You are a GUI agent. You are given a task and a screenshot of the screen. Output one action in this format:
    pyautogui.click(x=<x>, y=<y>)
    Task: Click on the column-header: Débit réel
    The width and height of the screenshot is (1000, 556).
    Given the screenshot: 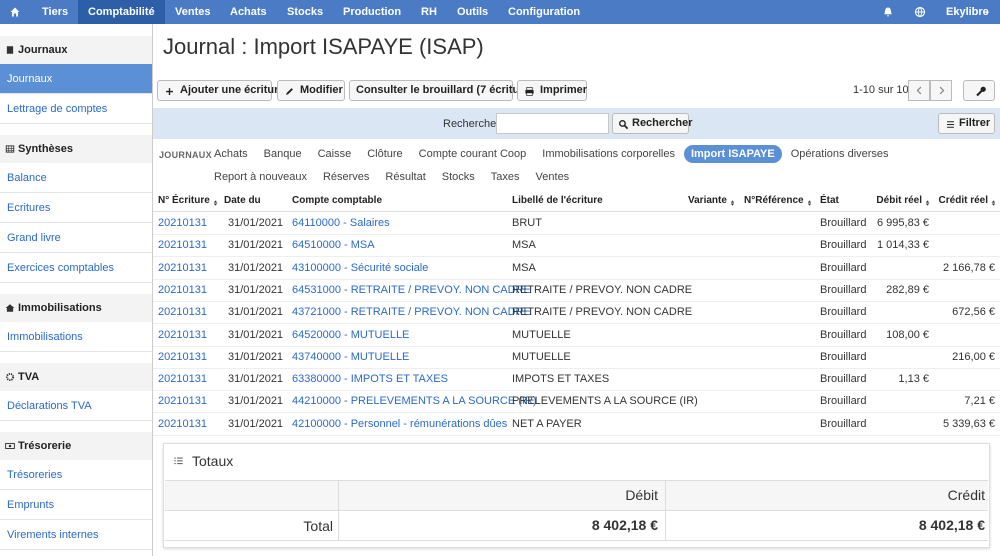 What is the action you would take?
    pyautogui.click(x=891, y=201)
    